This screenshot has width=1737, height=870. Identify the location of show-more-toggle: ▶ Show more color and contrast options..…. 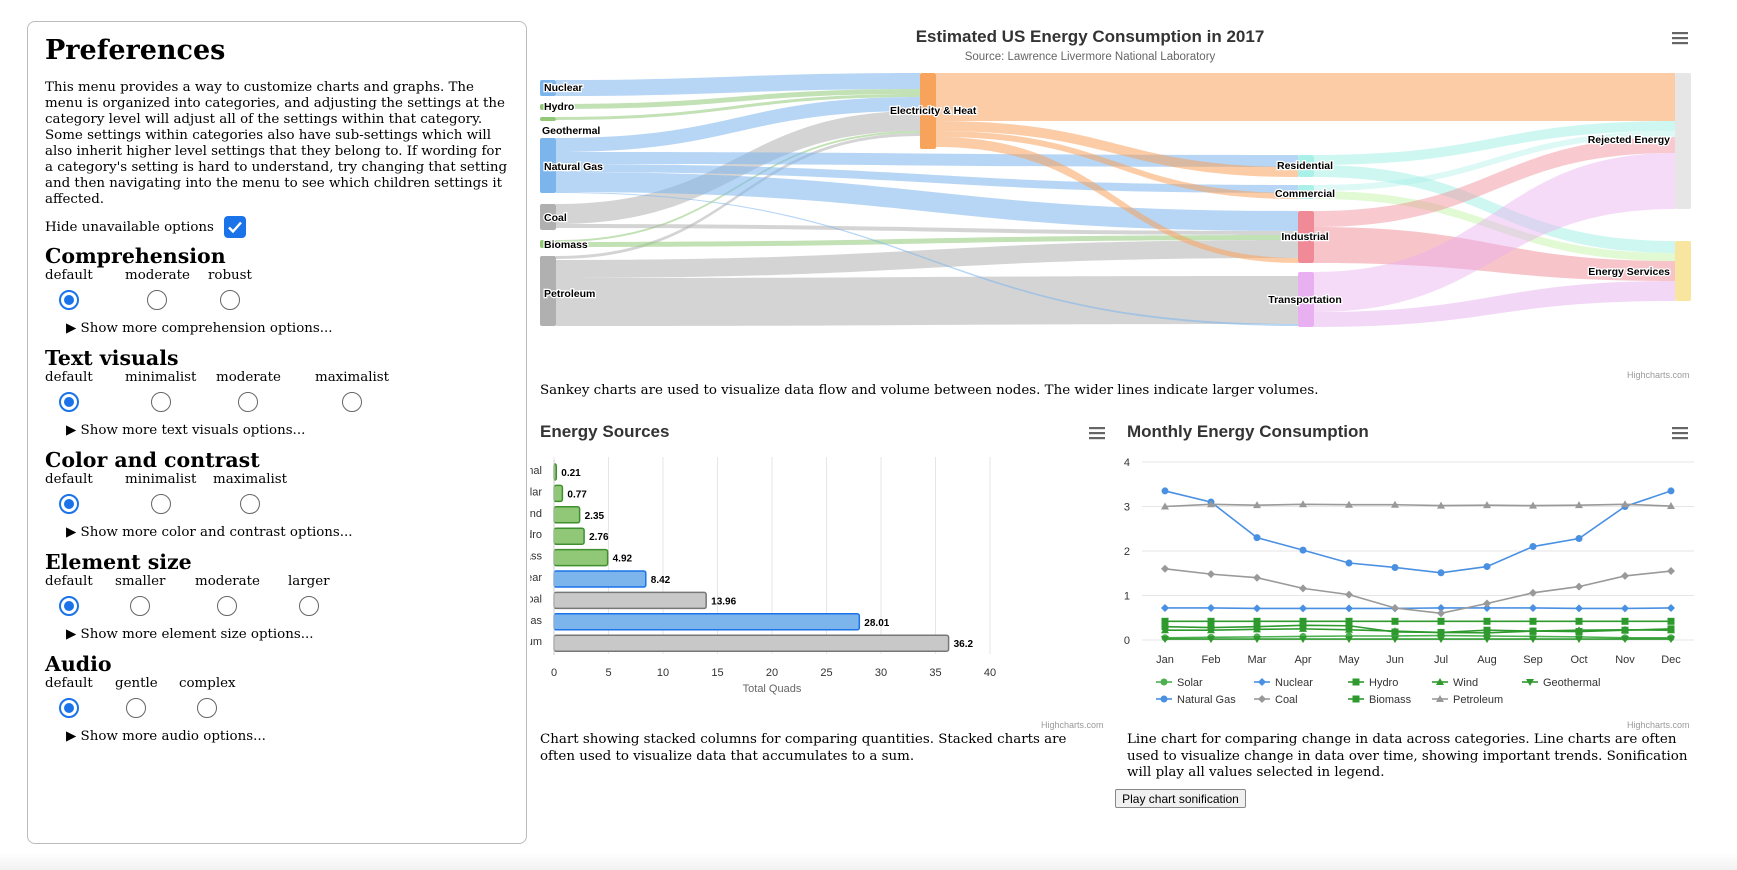
(209, 532).